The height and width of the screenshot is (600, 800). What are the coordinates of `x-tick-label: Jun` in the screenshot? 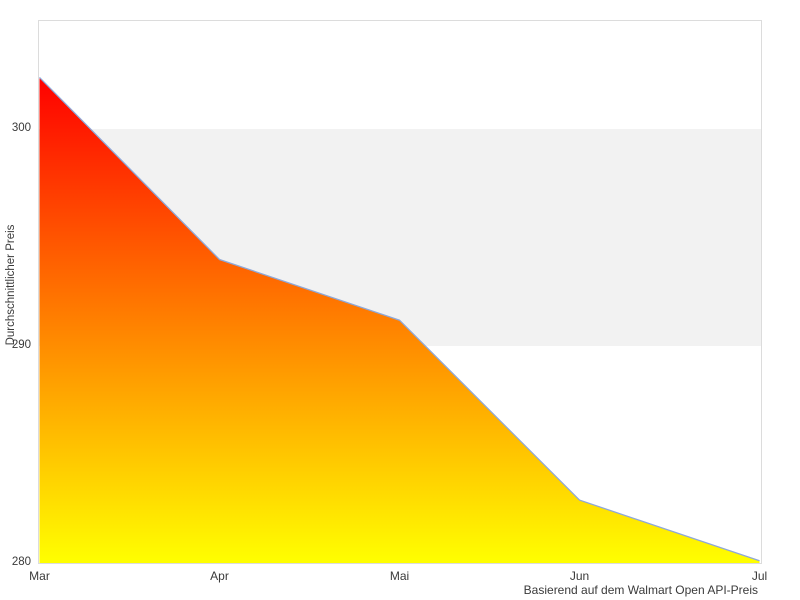 It's located at (579, 576).